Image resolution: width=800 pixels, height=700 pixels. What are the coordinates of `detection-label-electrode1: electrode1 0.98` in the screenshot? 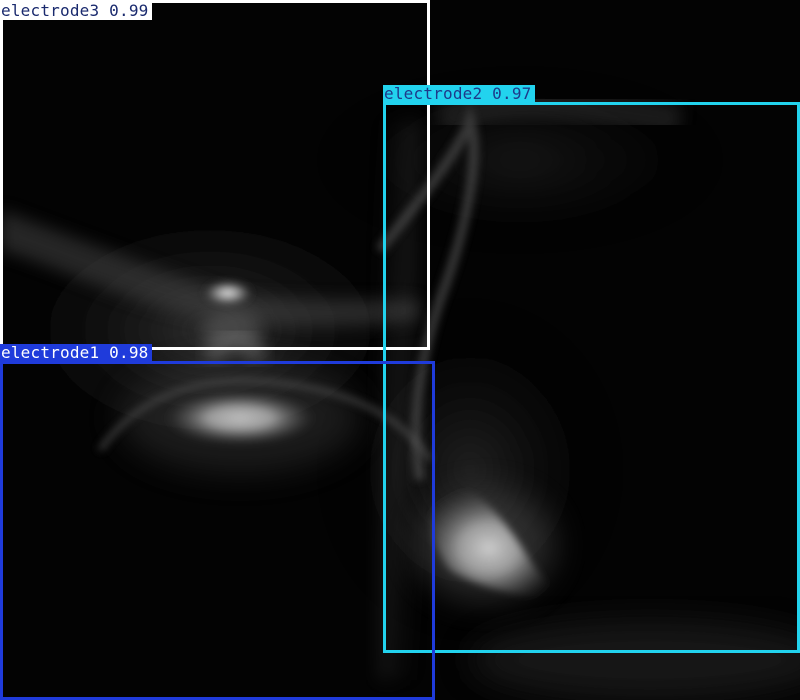 It's located at (76, 353).